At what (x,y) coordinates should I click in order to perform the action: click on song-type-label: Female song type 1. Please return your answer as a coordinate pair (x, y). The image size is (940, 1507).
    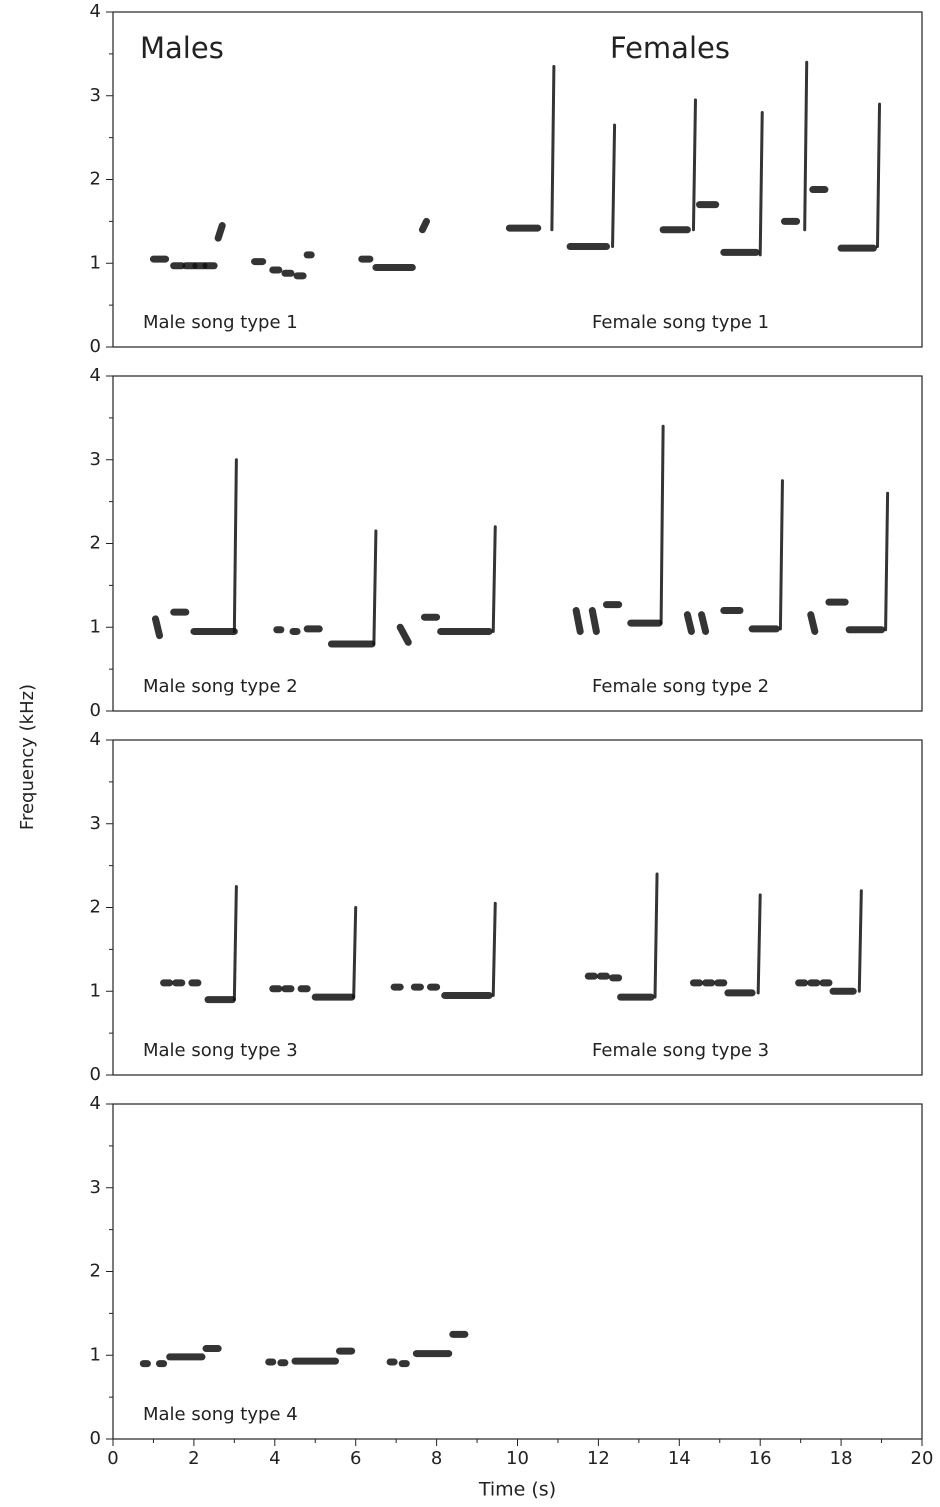
    Looking at the image, I should click on (680, 322).